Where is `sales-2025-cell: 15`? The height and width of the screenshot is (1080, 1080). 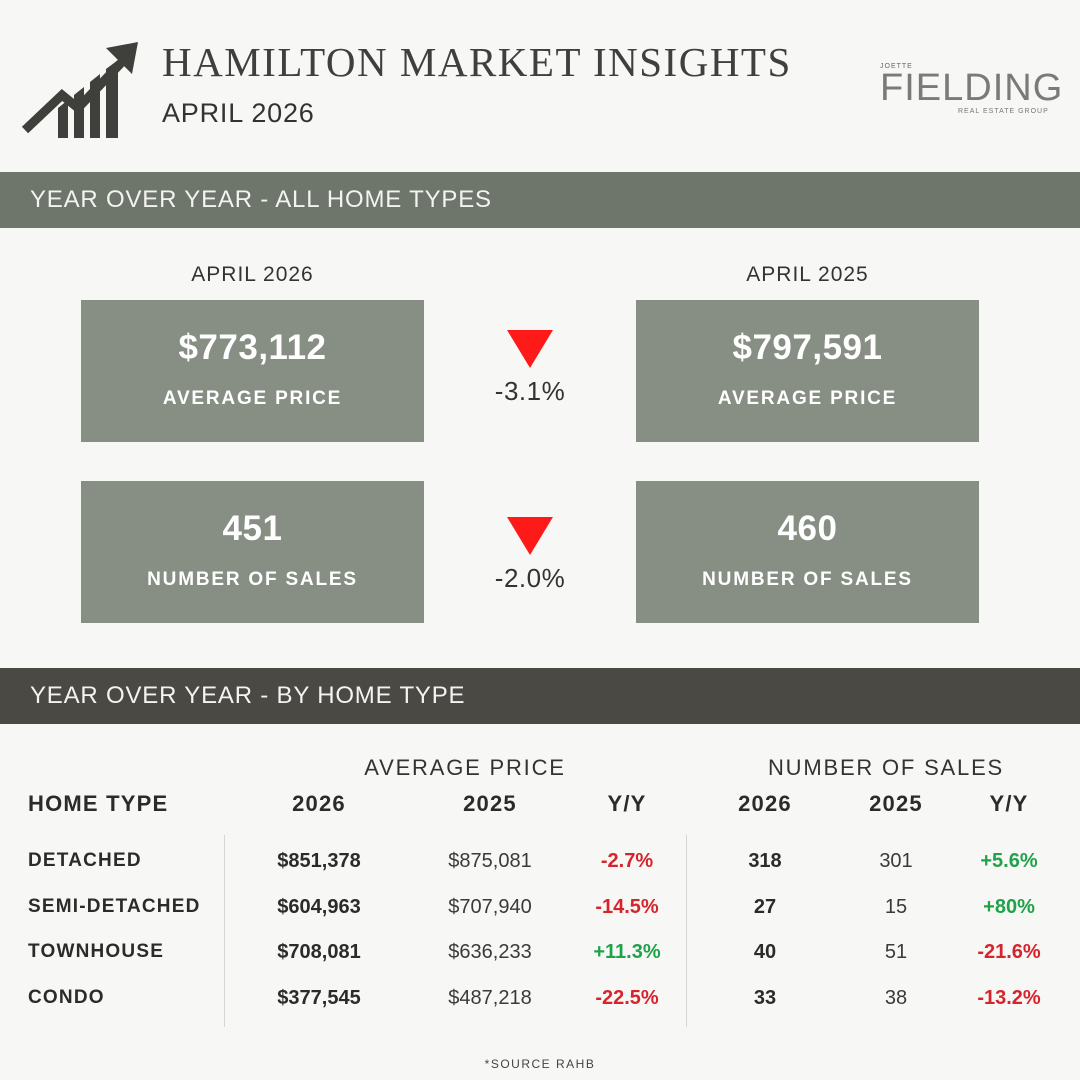 sales-2025-cell: 15 is located at coordinates (896, 907).